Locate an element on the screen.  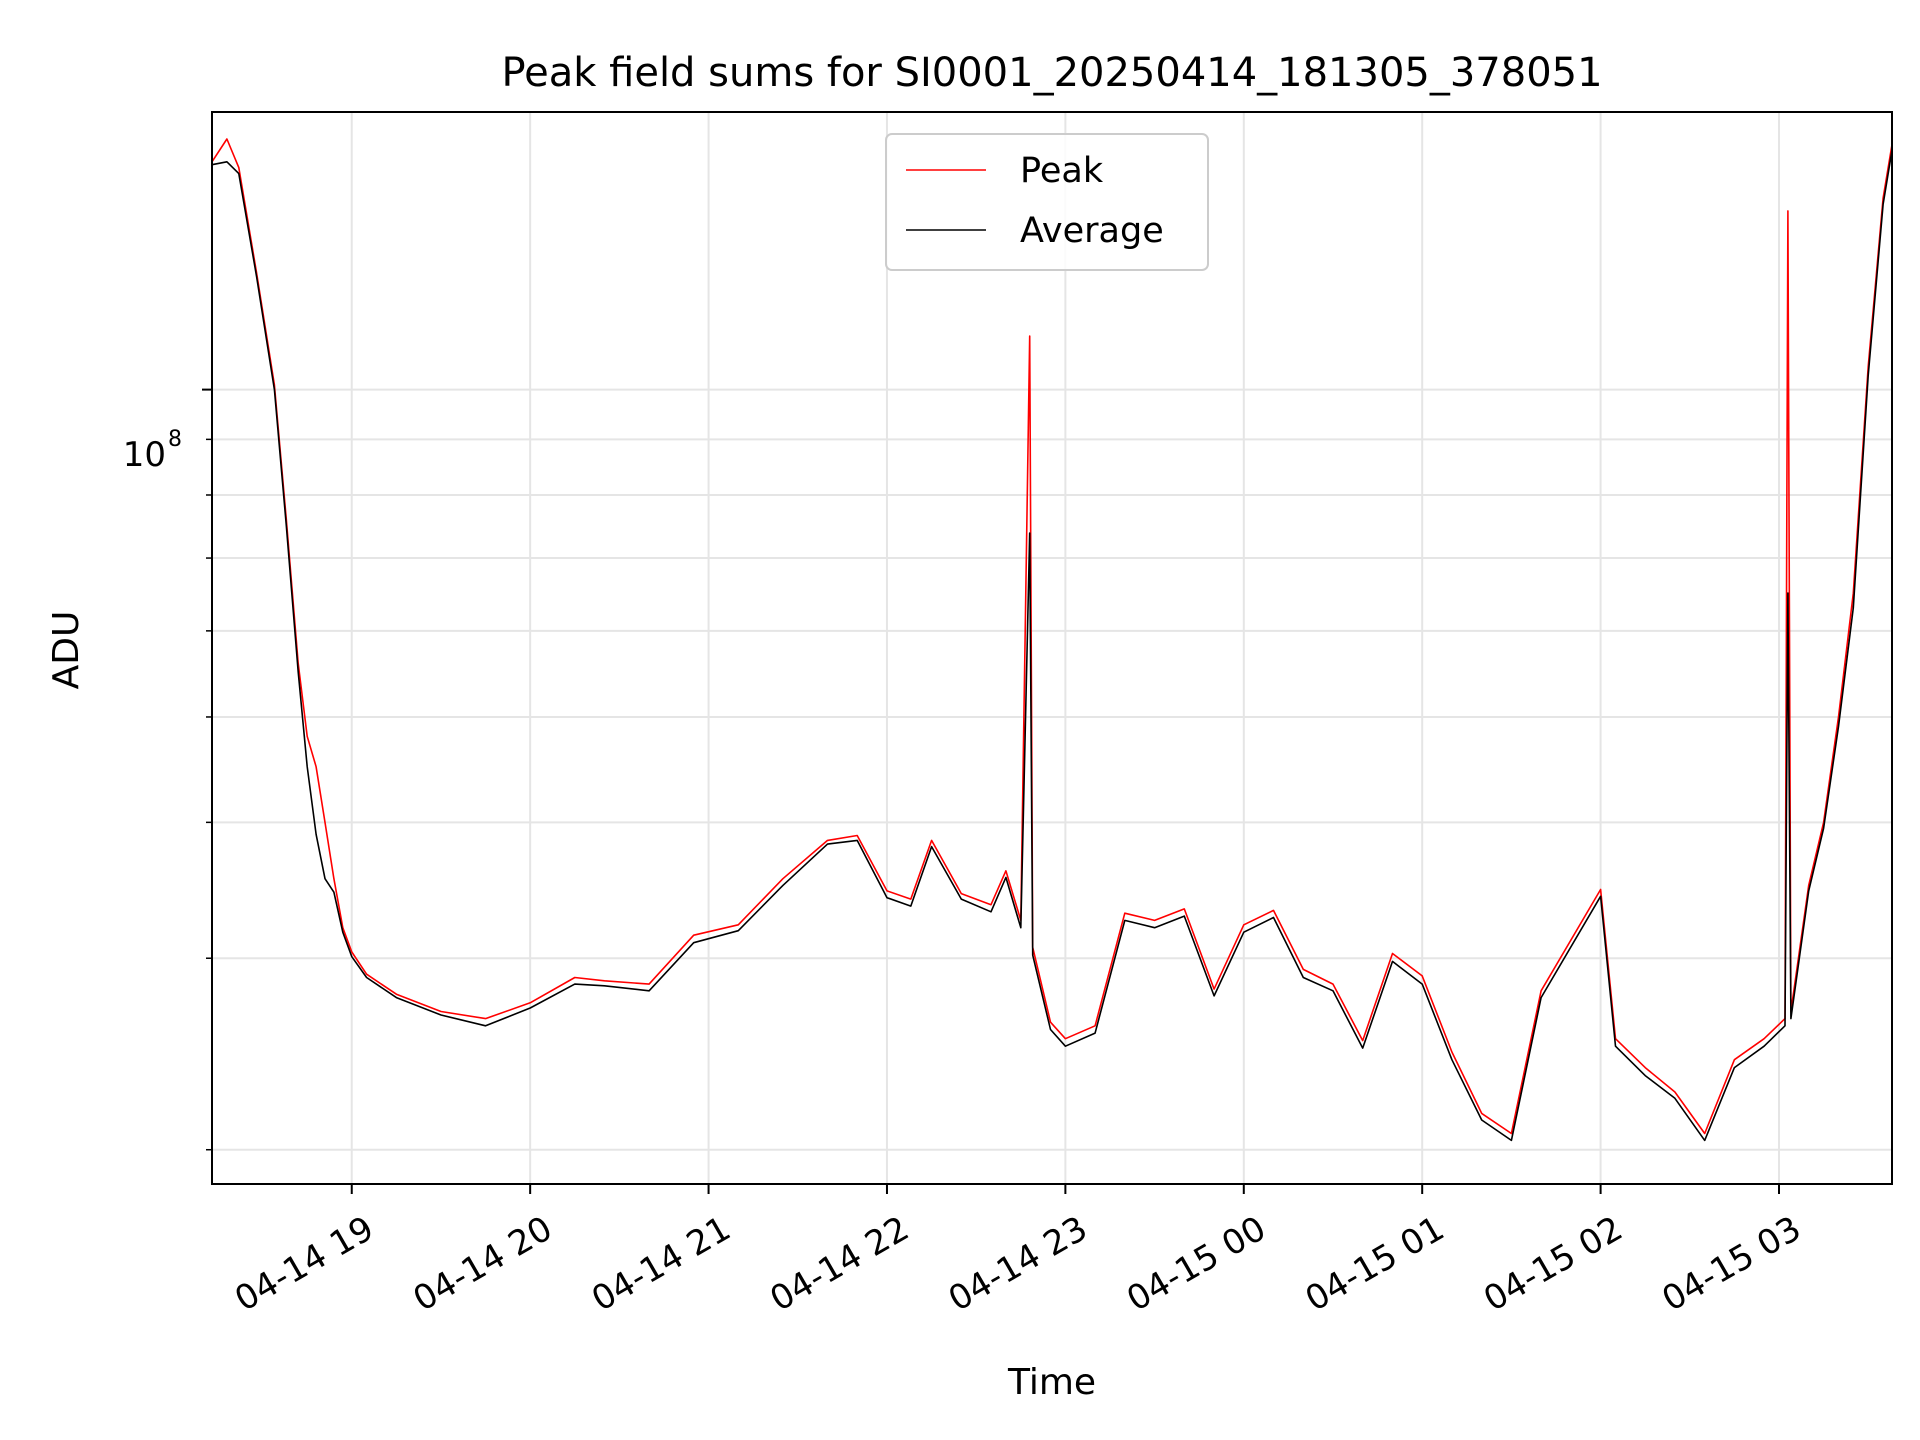
legend-label-average: Average is located at coordinates (1092, 231).